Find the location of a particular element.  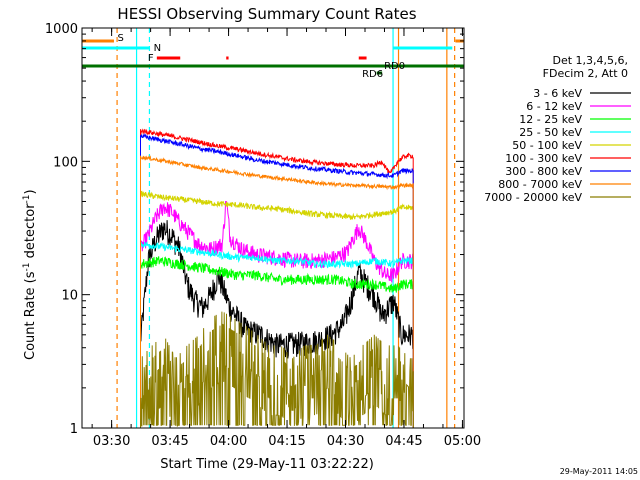

legend-label-2: 6 - 12 keV is located at coordinates (554, 106).